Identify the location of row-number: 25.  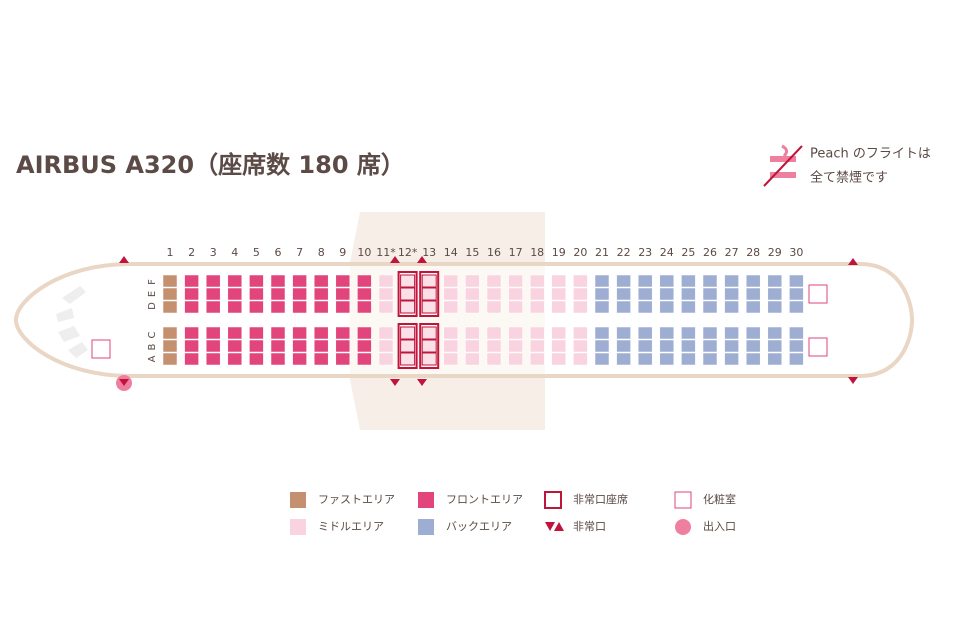
(688, 252).